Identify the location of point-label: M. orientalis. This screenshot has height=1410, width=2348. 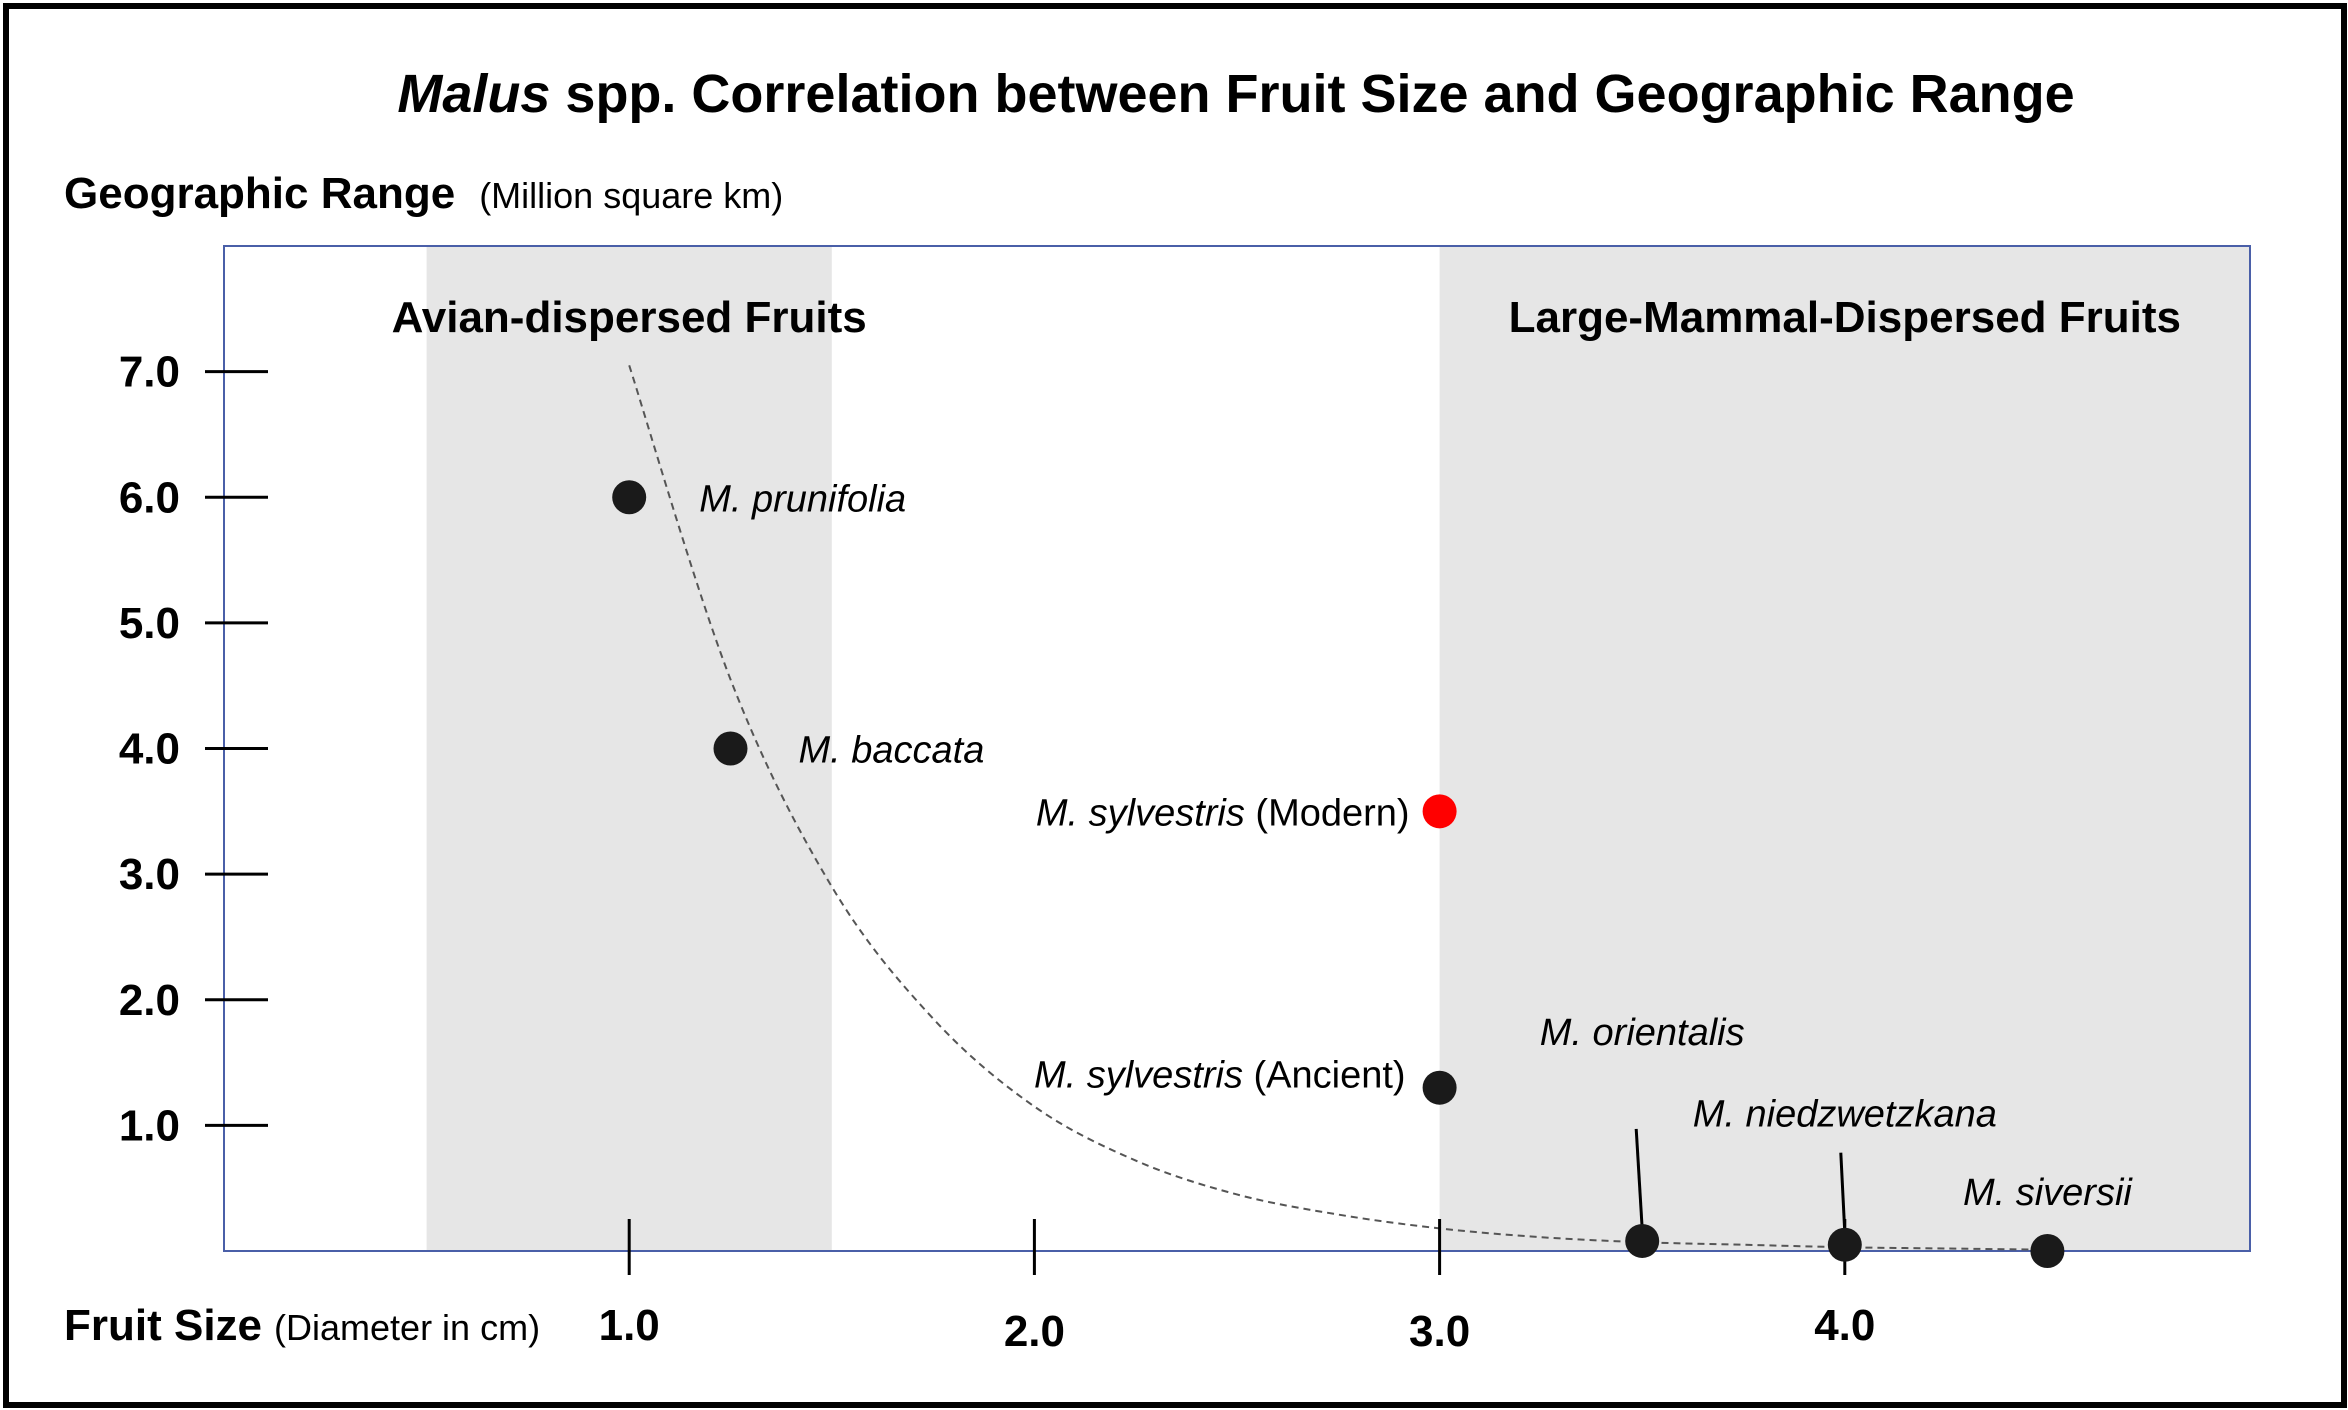
(1642, 1033).